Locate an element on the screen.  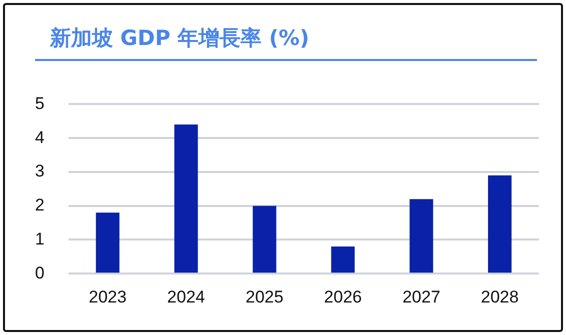
y-tick-label: 1 is located at coordinates (39, 238).